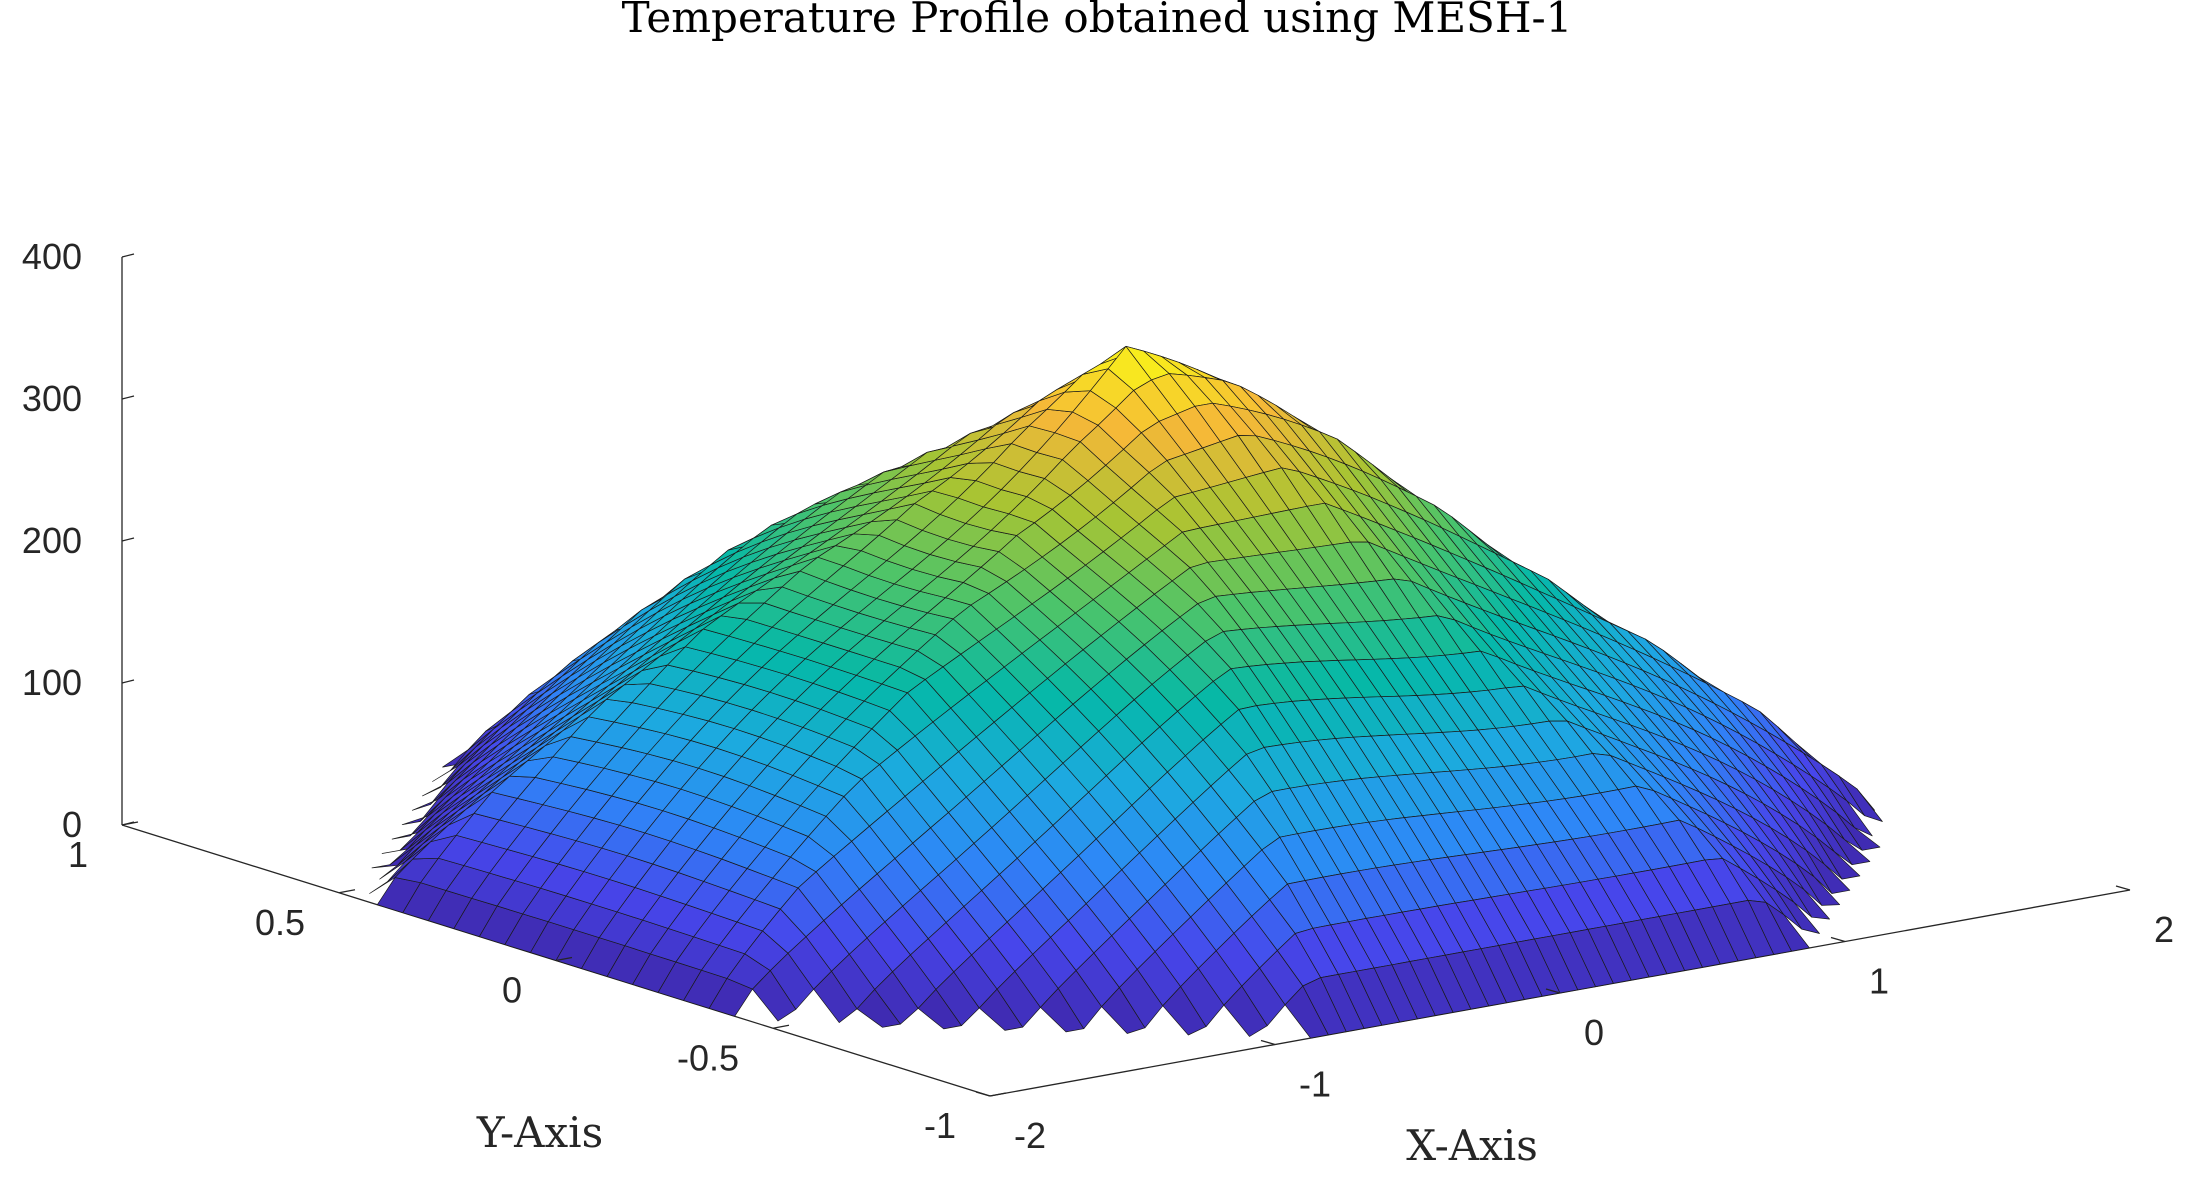 The width and height of the screenshot is (2194, 1203). Describe the element at coordinates (940, 1125) in the screenshot. I see `y-tick-label: -1` at that location.